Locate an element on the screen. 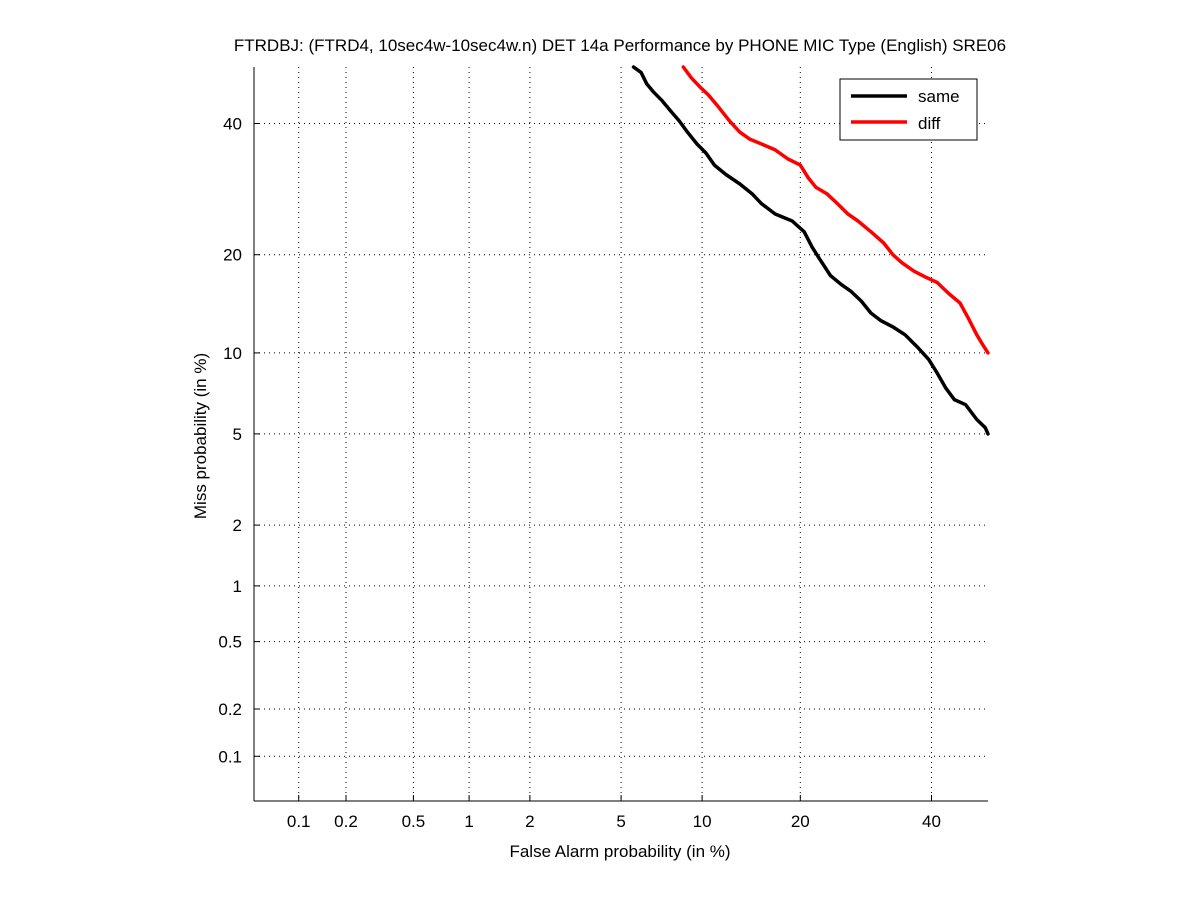 This screenshot has height=901, width=1200. x-tick-label: 0.5 is located at coordinates (414, 821).